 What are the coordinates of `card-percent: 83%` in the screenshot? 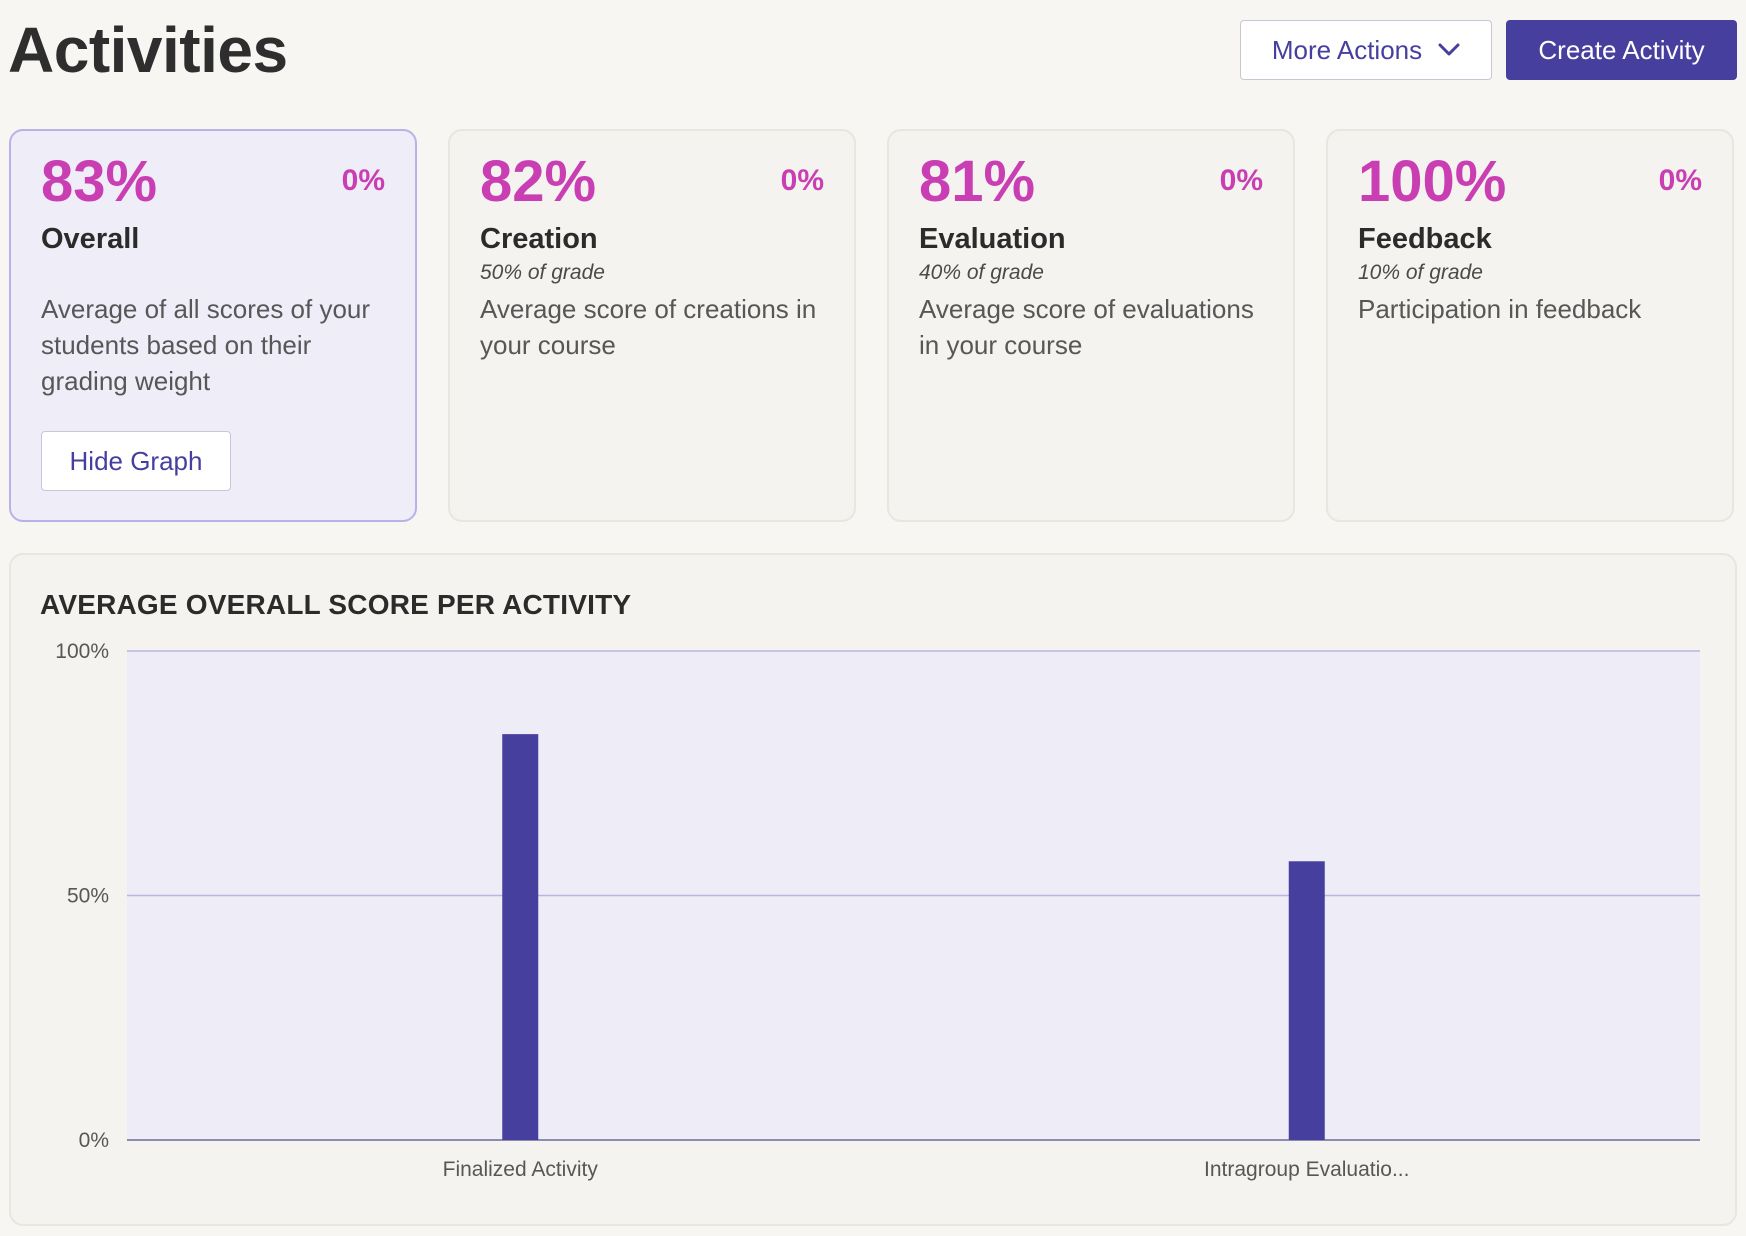 It's located at (99, 181).